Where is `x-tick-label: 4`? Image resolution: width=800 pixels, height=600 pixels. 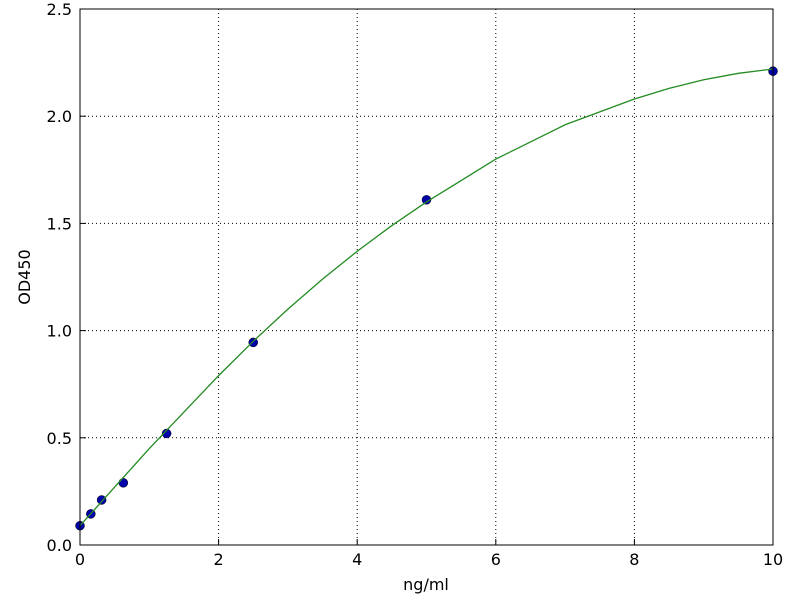
x-tick-label: 4 is located at coordinates (357, 559).